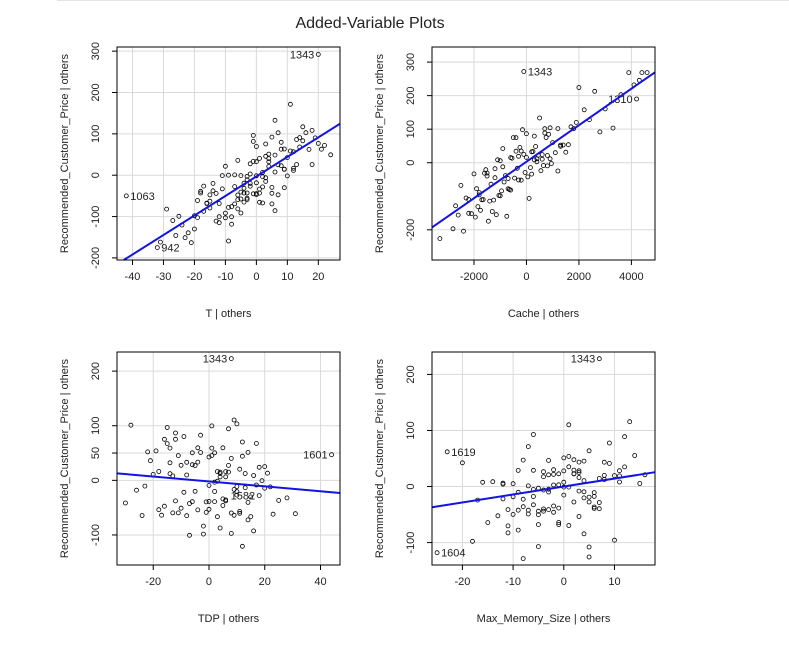 The image size is (789, 648). I want to click on point-label: 1604, so click(453, 554).